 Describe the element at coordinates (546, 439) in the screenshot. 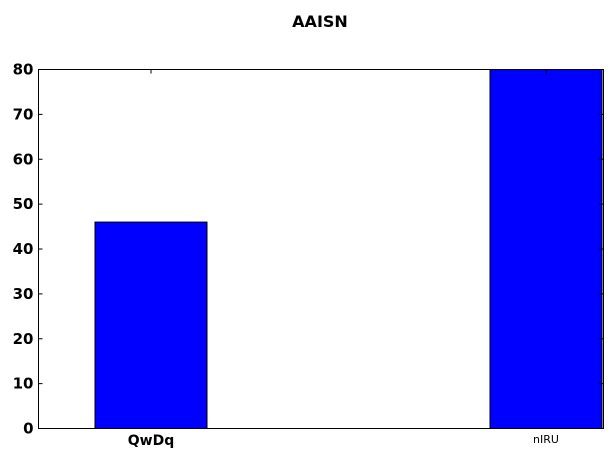

I see `x-tick-label: nIRU` at that location.